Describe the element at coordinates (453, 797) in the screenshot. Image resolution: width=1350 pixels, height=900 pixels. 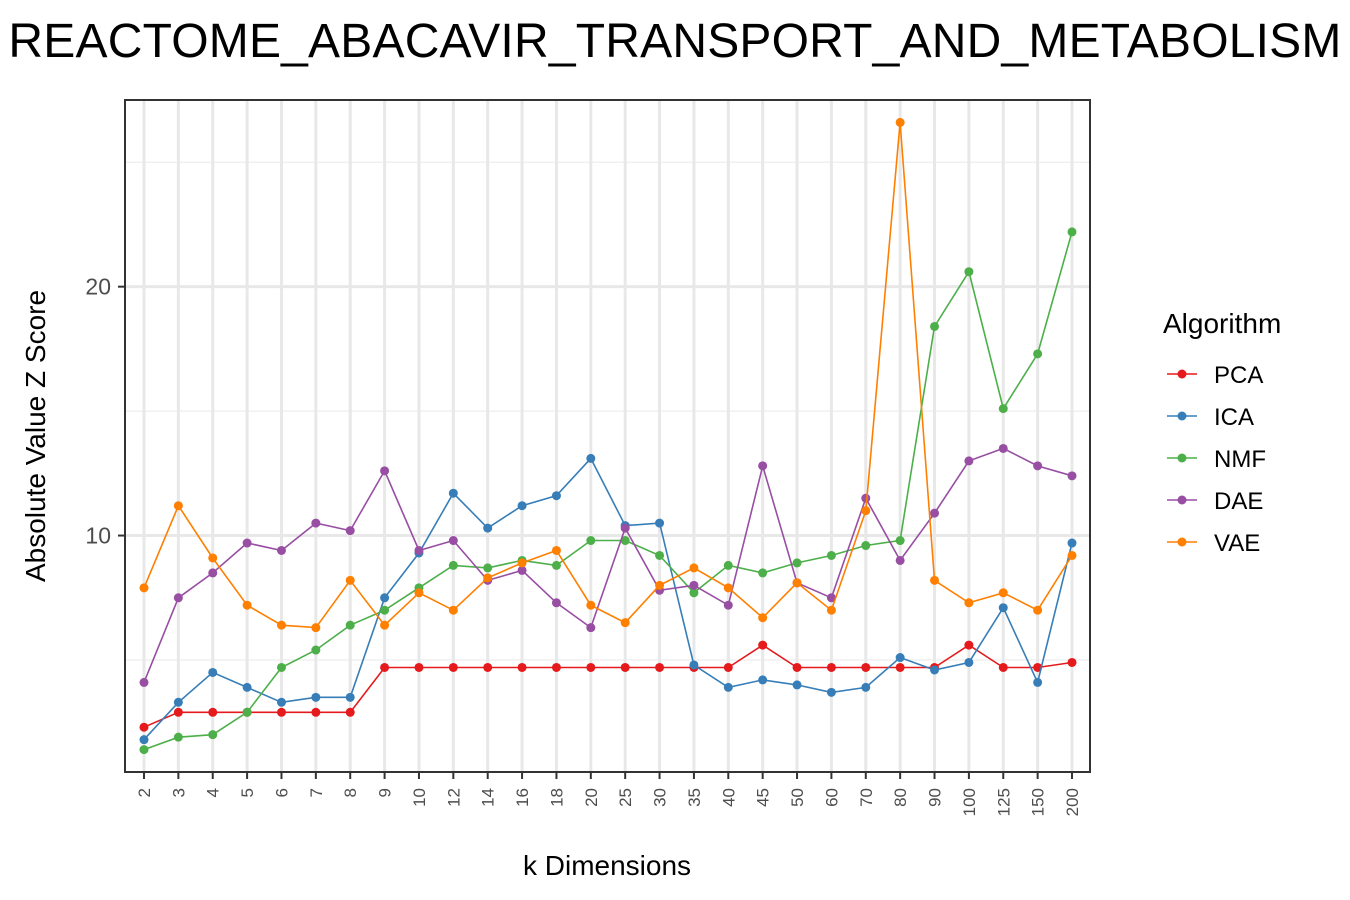
I see `x-tick-label: 12` at that location.